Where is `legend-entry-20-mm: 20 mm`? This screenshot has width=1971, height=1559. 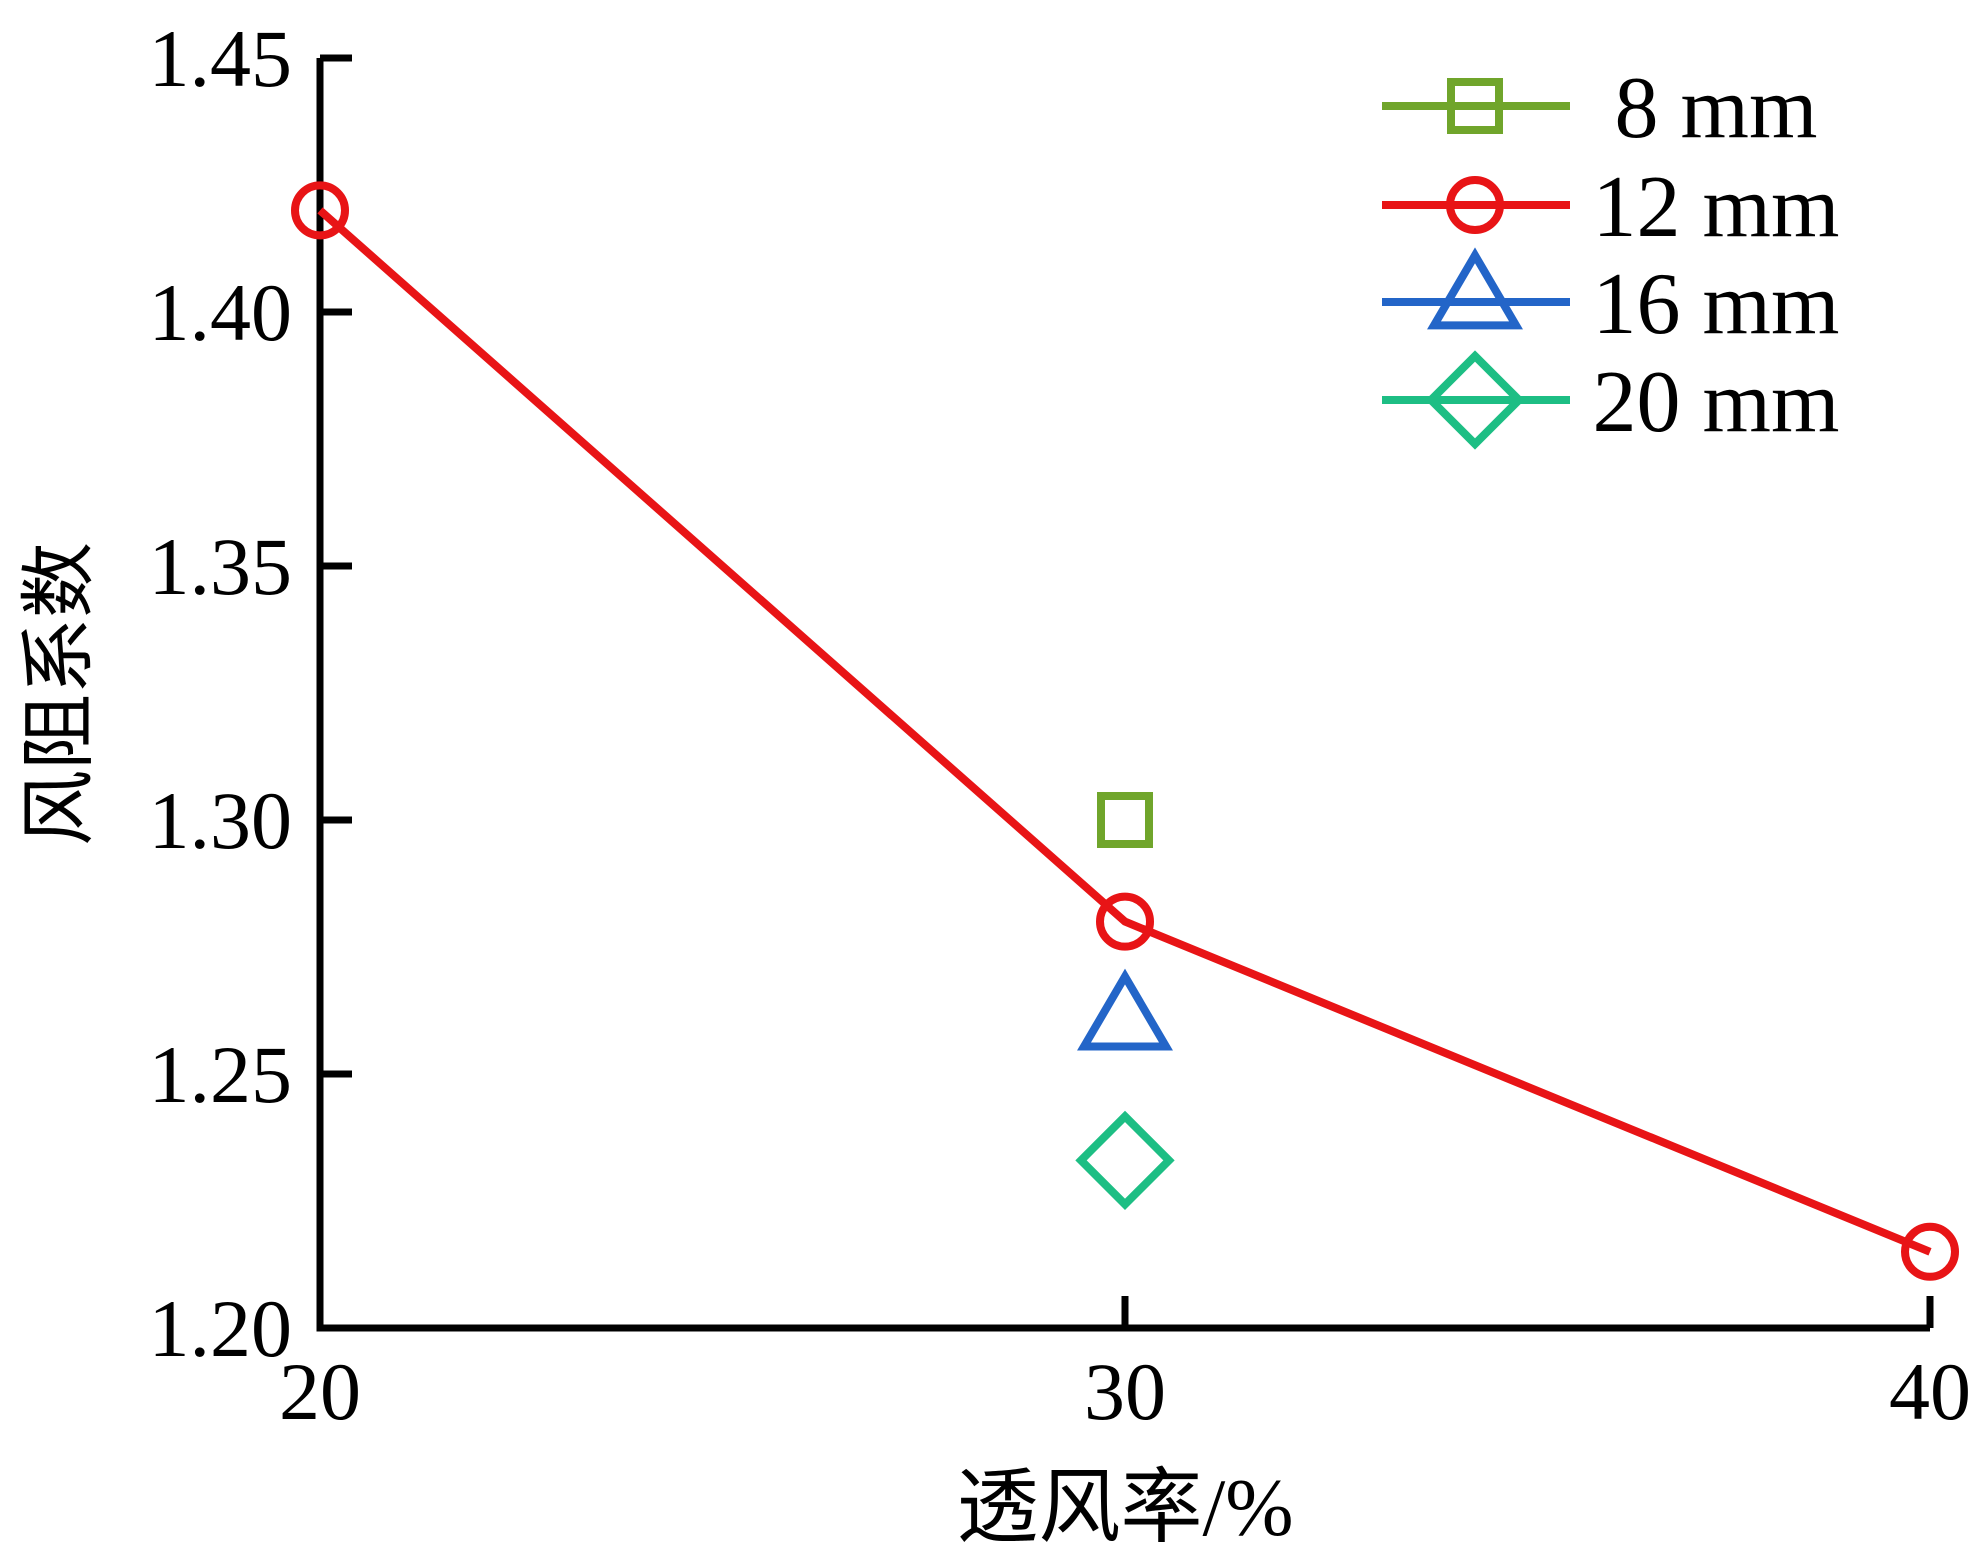 legend-entry-20-mm: 20 mm is located at coordinates (1610, 402).